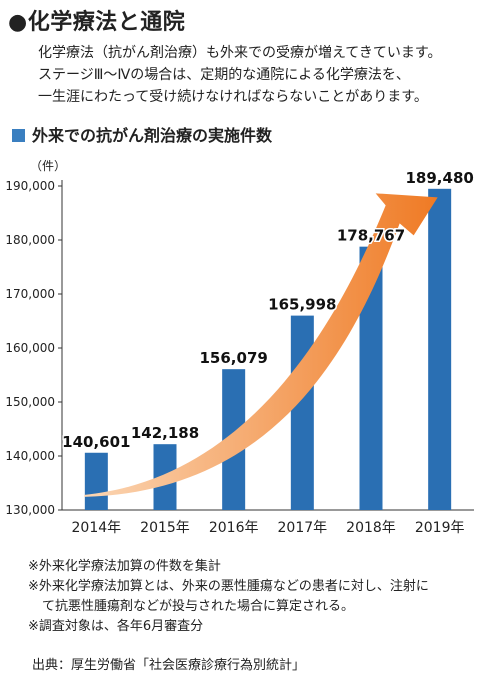 The image size is (500, 683). Describe the element at coordinates (30, 240) in the screenshot. I see `y-tick-label: 180,000` at that location.